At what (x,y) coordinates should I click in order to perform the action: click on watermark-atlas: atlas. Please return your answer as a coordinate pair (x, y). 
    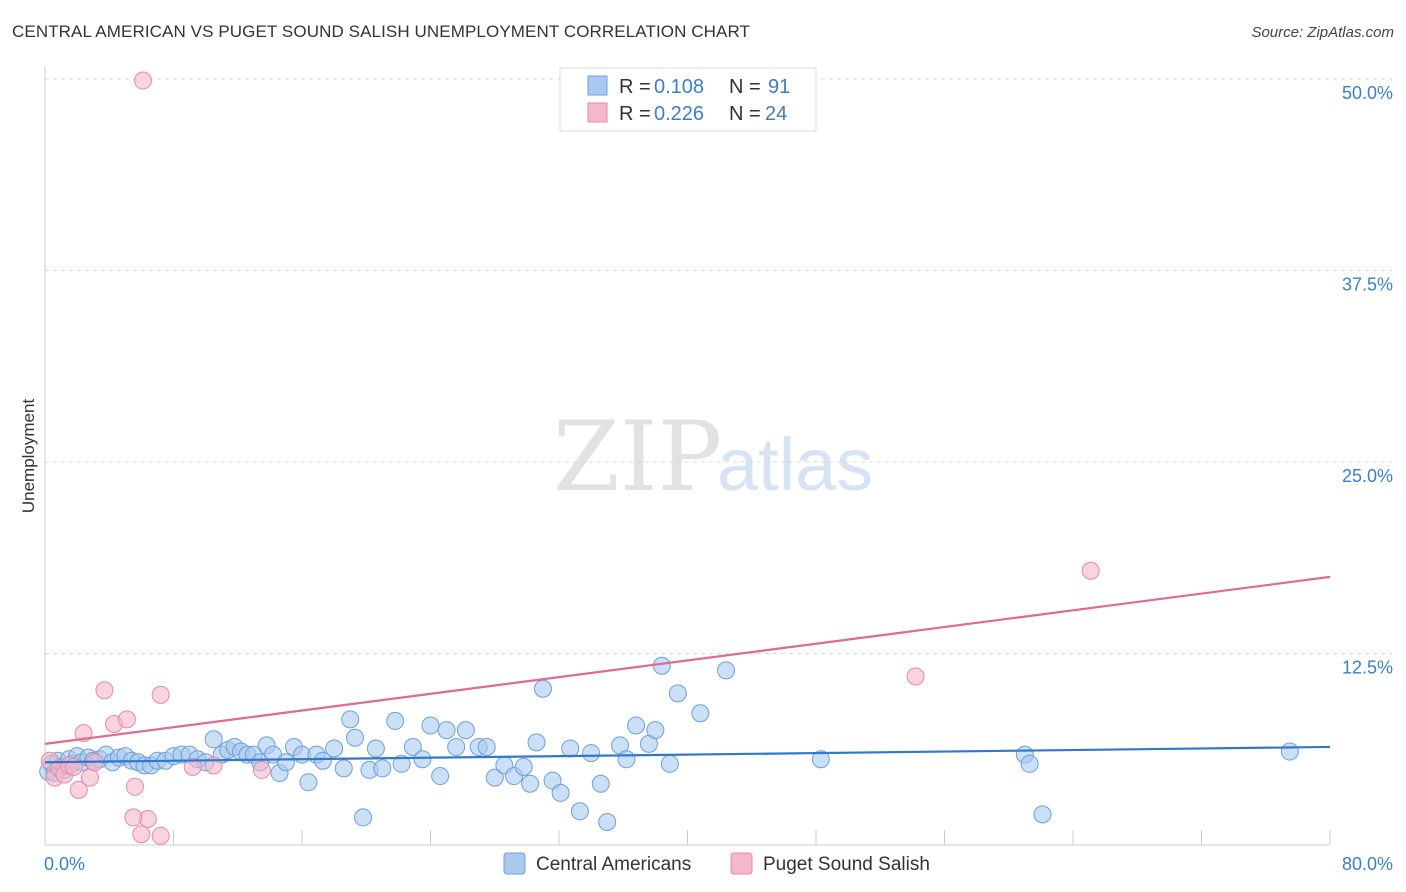
    Looking at the image, I should click on (795, 464).